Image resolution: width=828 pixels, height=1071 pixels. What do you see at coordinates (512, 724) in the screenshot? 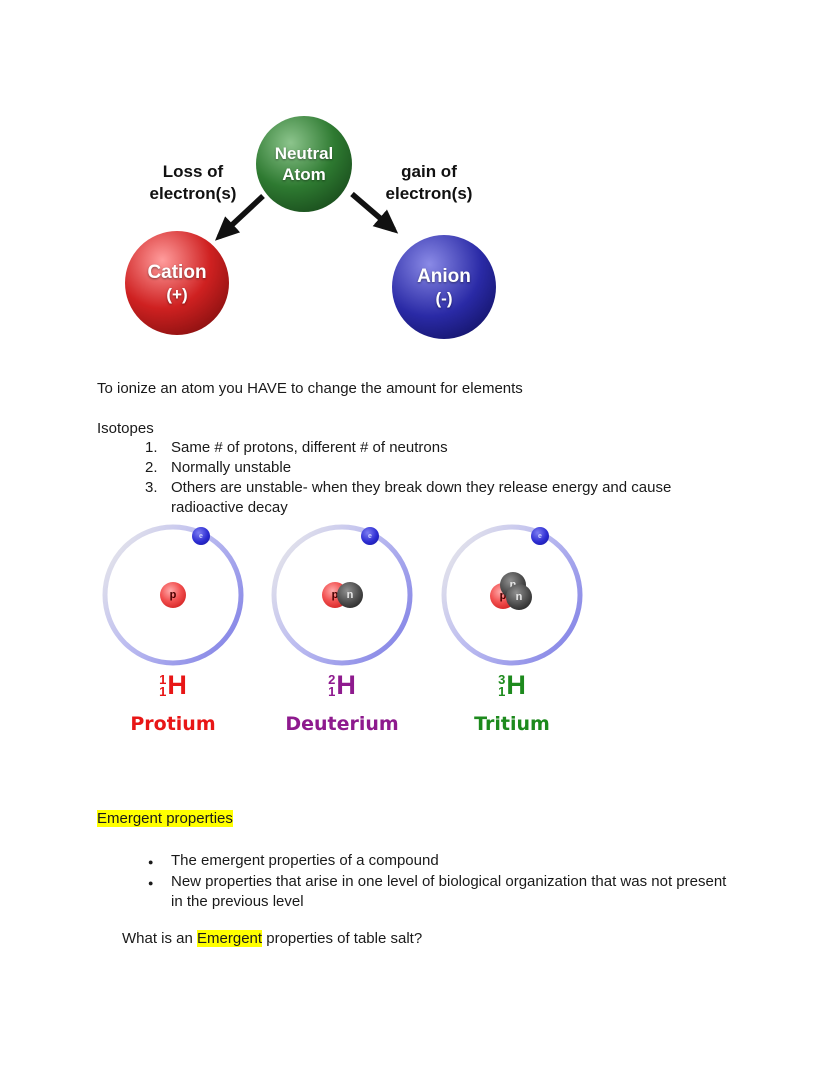
I see `isotope-name: Tritium` at bounding box center [512, 724].